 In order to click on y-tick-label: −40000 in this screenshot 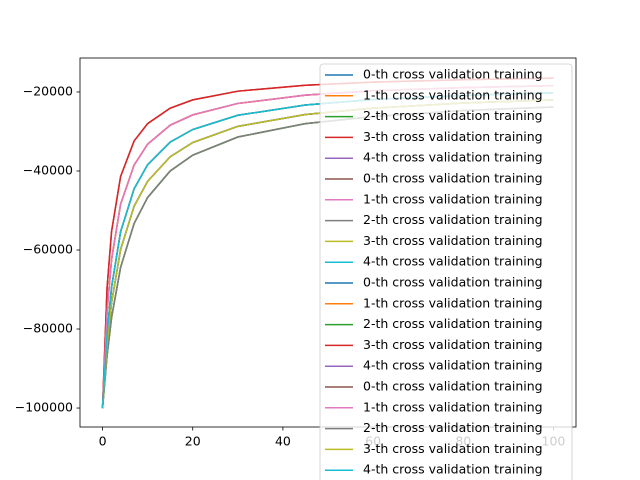, I will do `click(48, 169)`.